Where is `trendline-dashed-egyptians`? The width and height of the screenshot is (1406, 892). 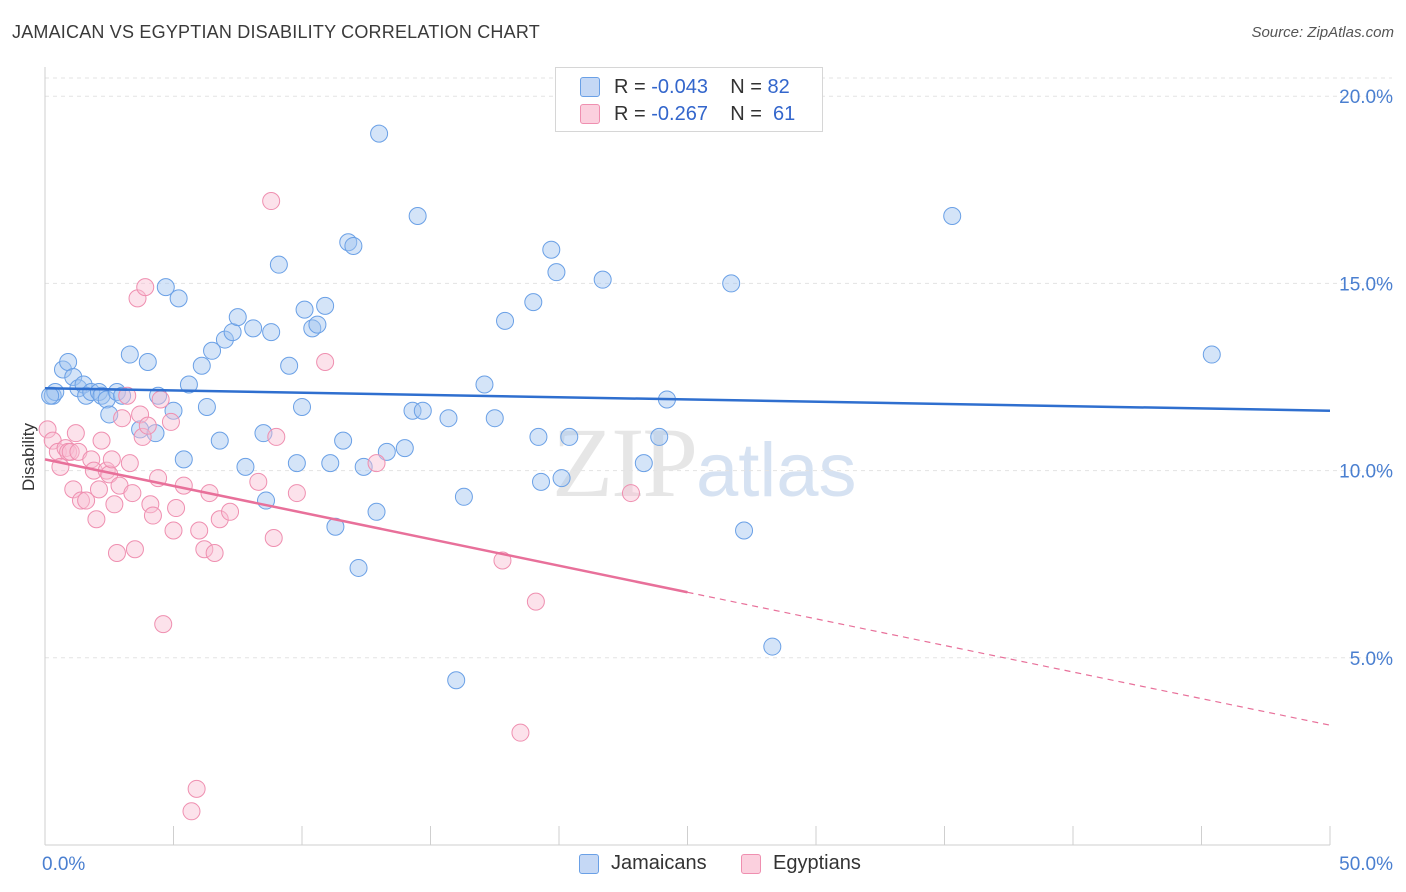
trendline-dashed-egyptians is located at coordinates (1009, 658).